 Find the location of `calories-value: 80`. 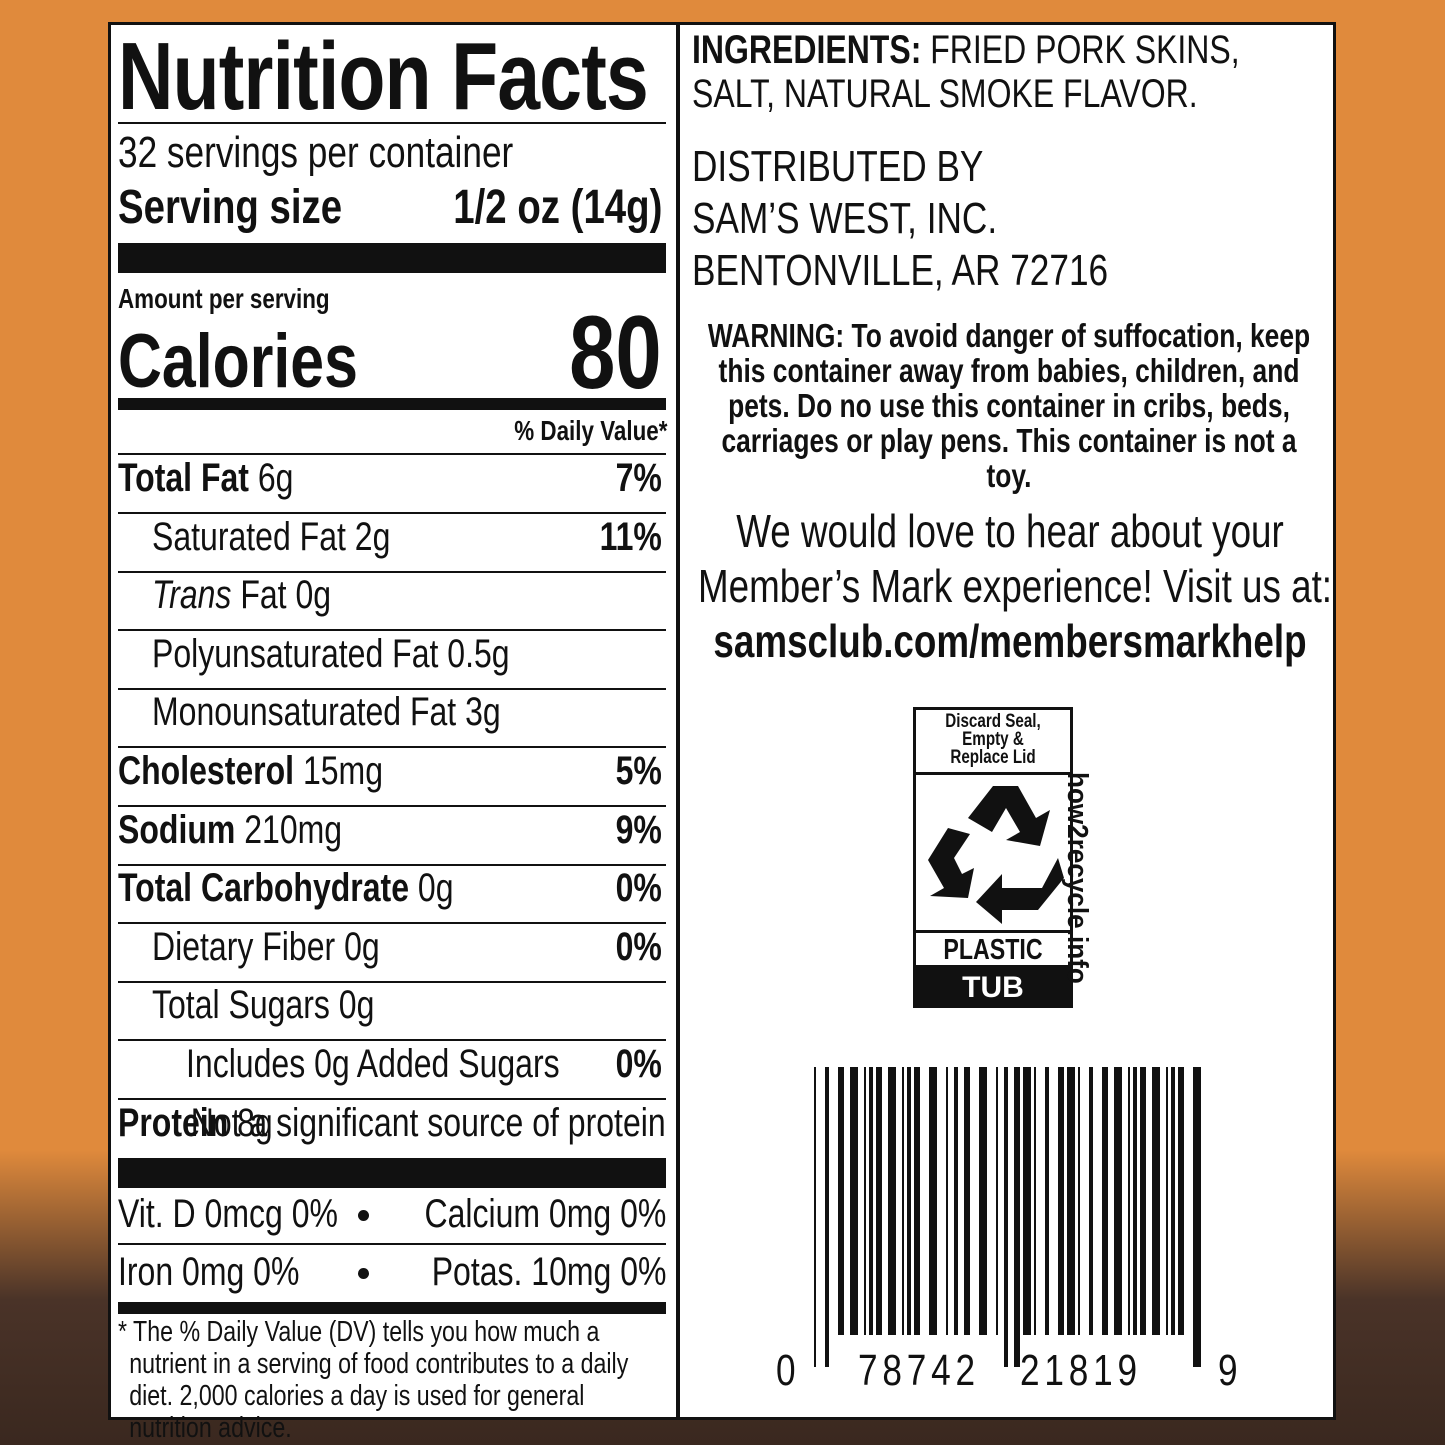

calories-value: 80 is located at coordinates (615, 353).